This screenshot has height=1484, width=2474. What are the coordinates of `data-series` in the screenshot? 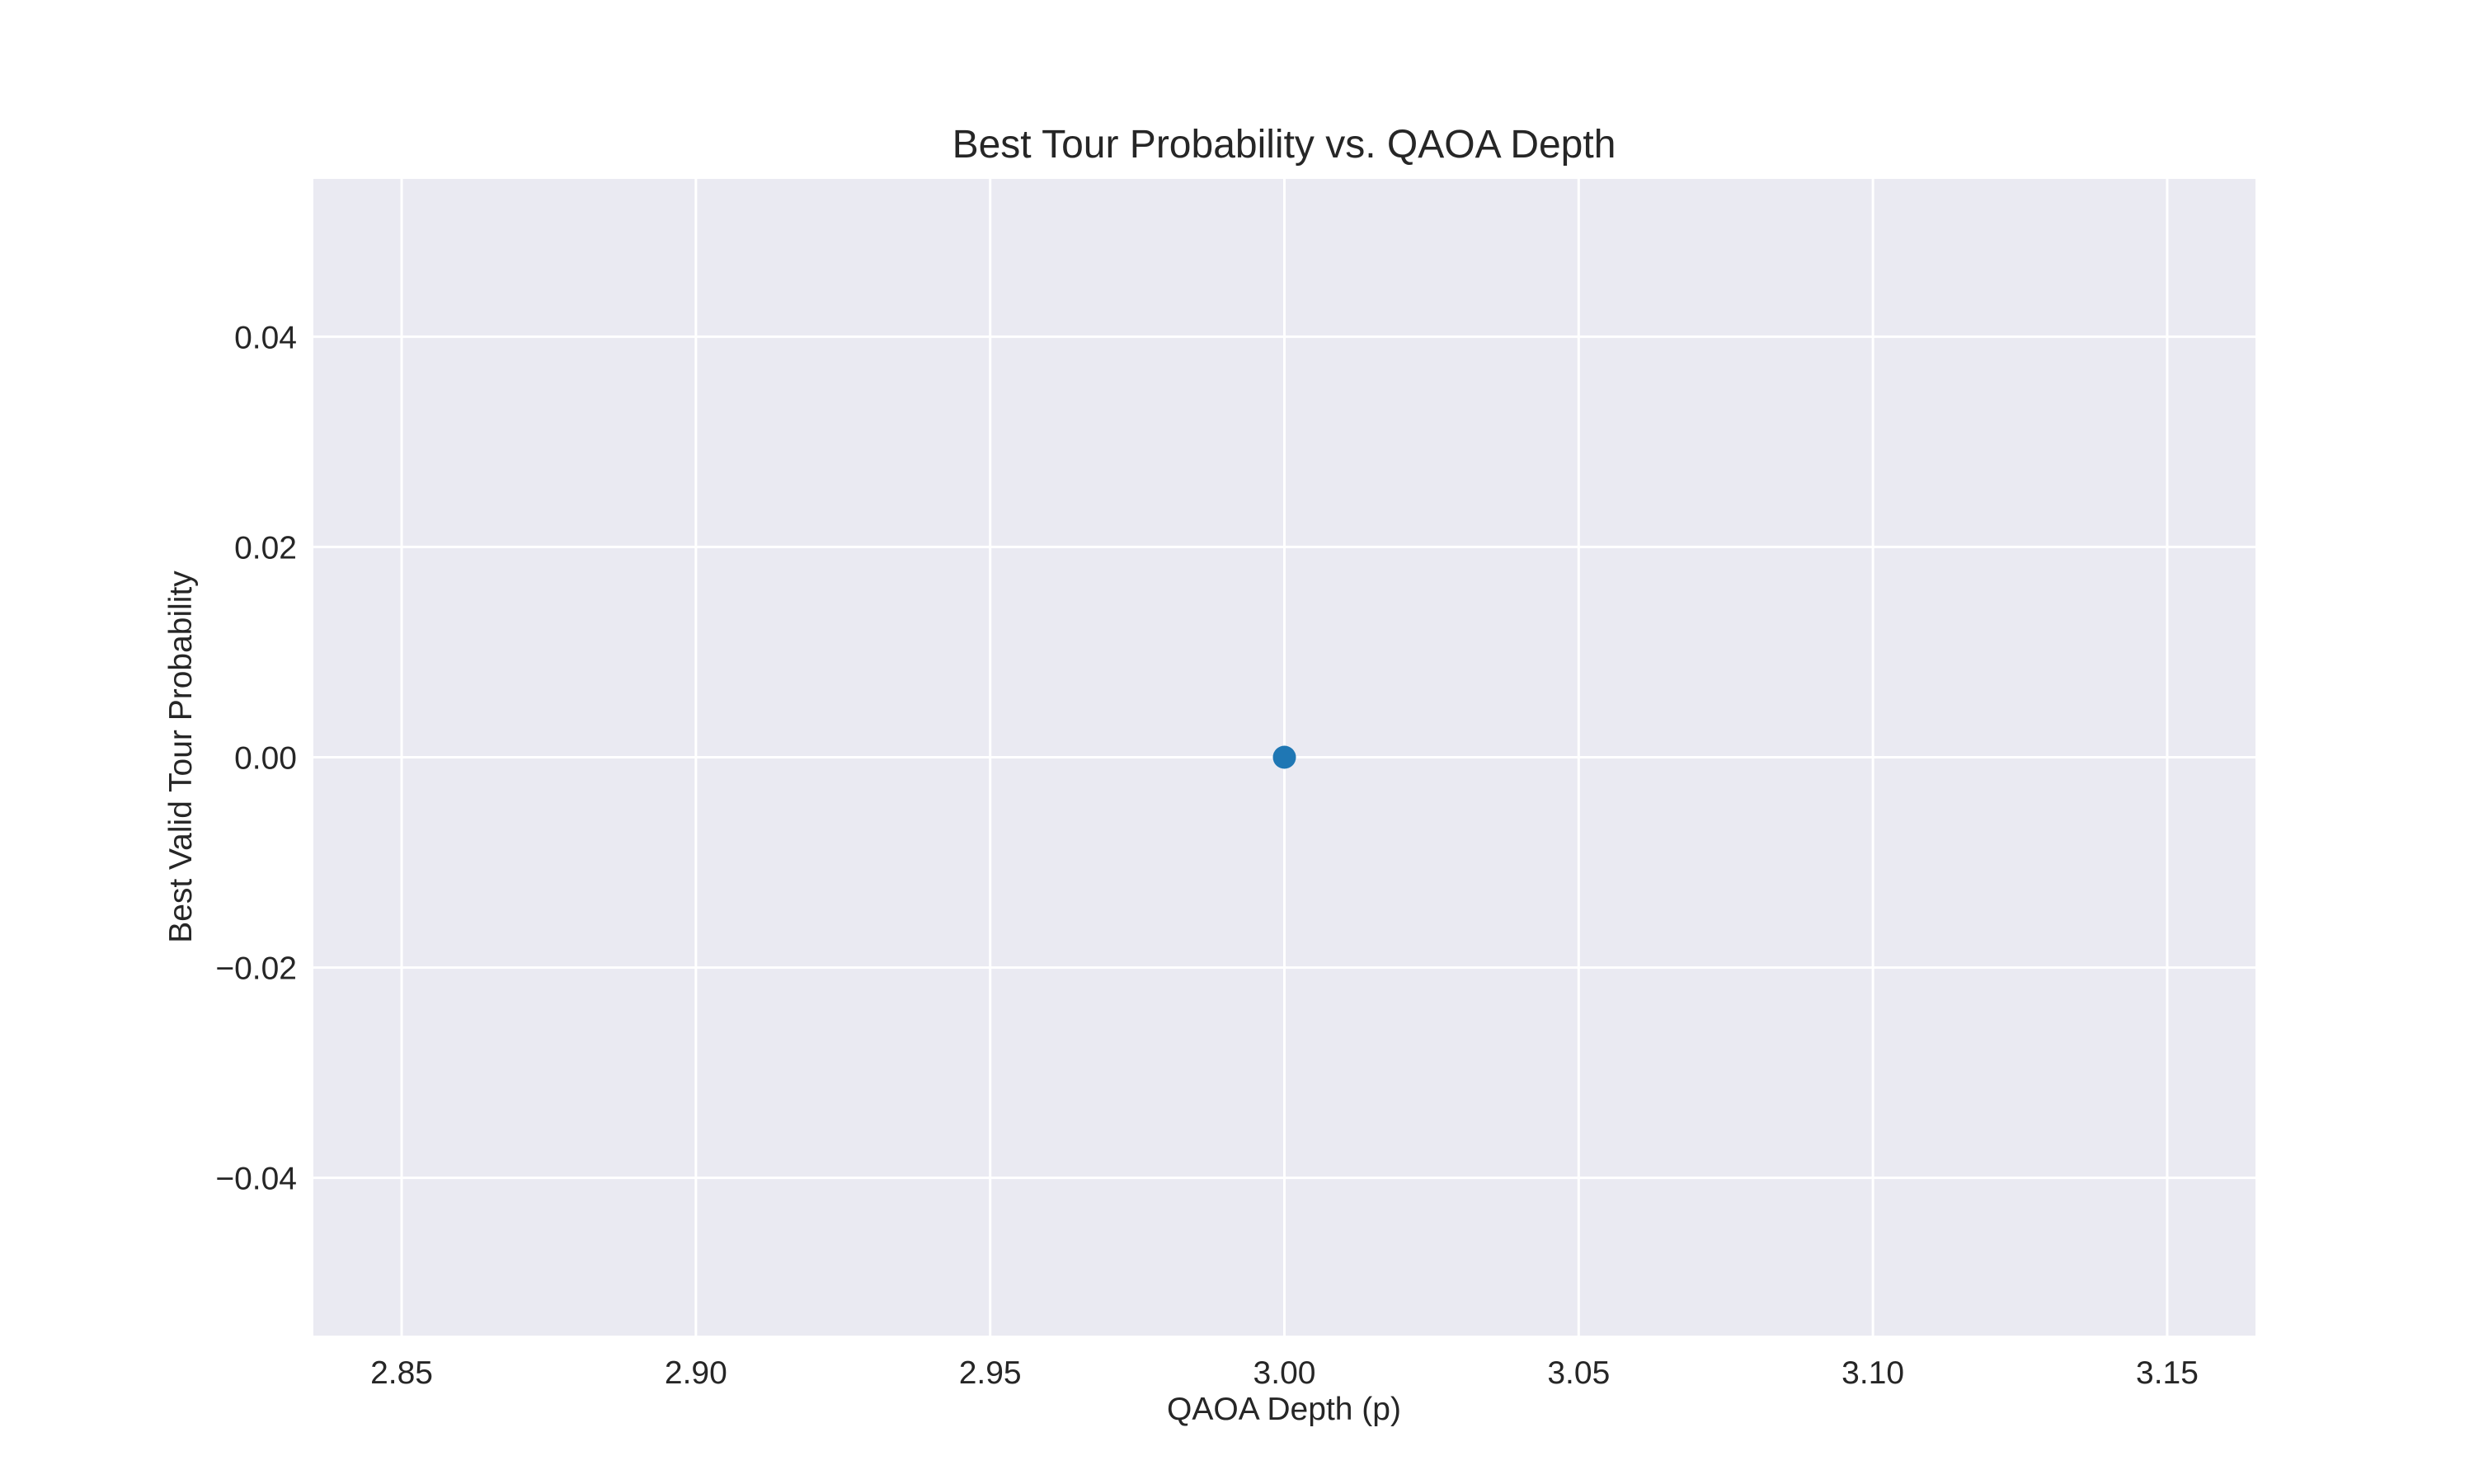 It's located at (1284, 757).